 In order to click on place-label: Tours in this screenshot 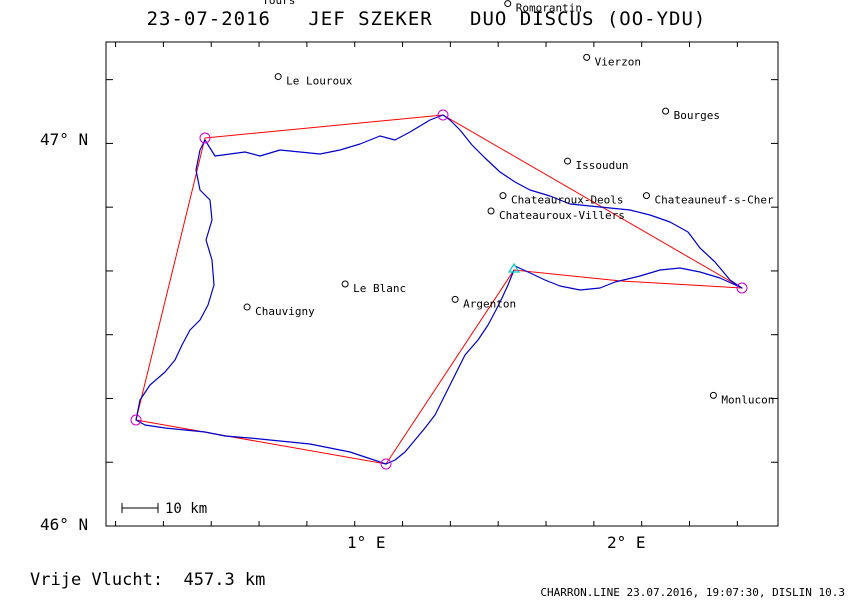, I will do `click(278, 3)`.